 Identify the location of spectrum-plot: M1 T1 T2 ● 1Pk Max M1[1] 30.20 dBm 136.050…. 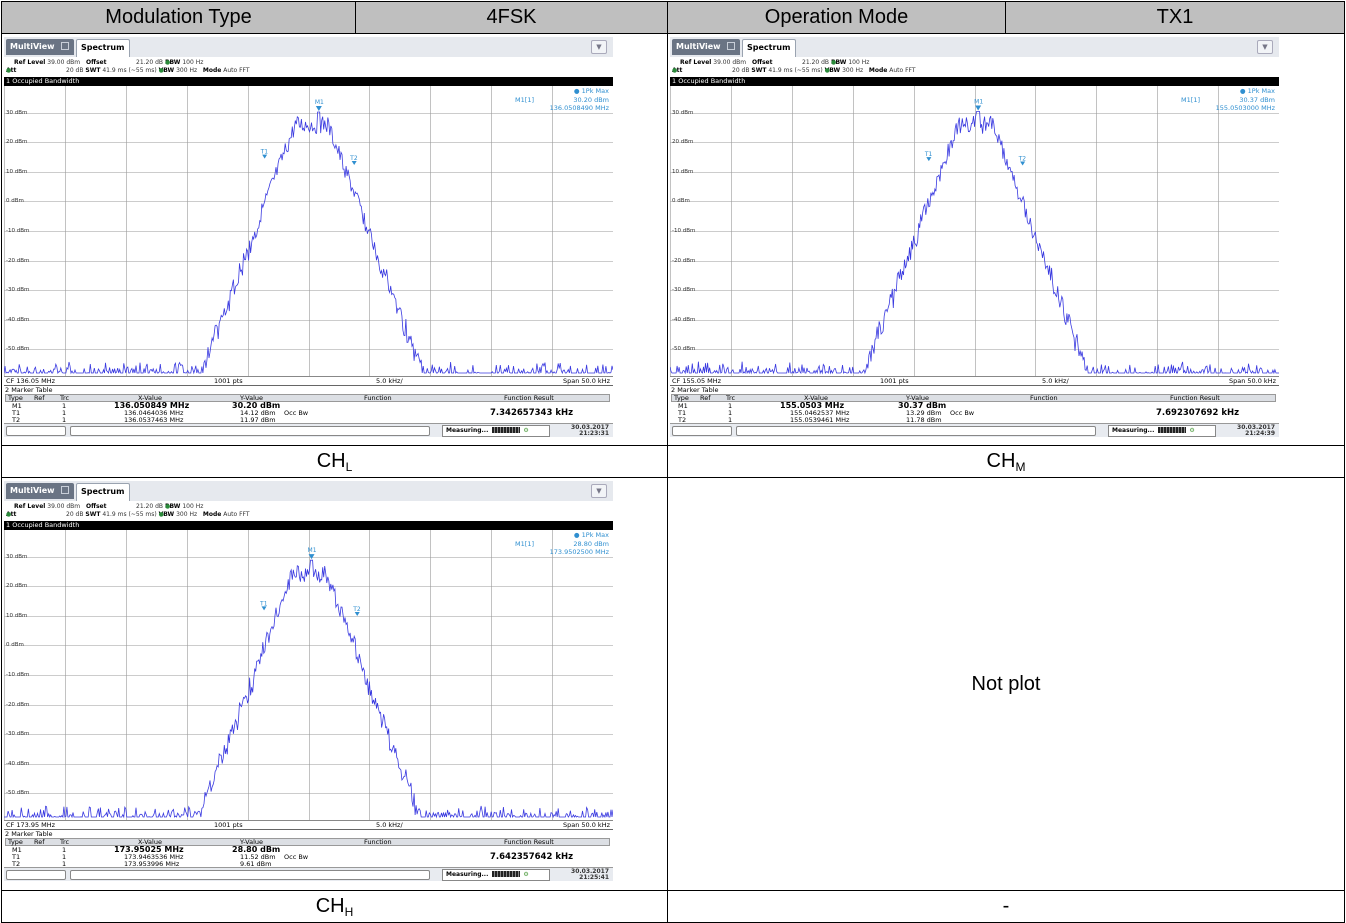
(308, 231).